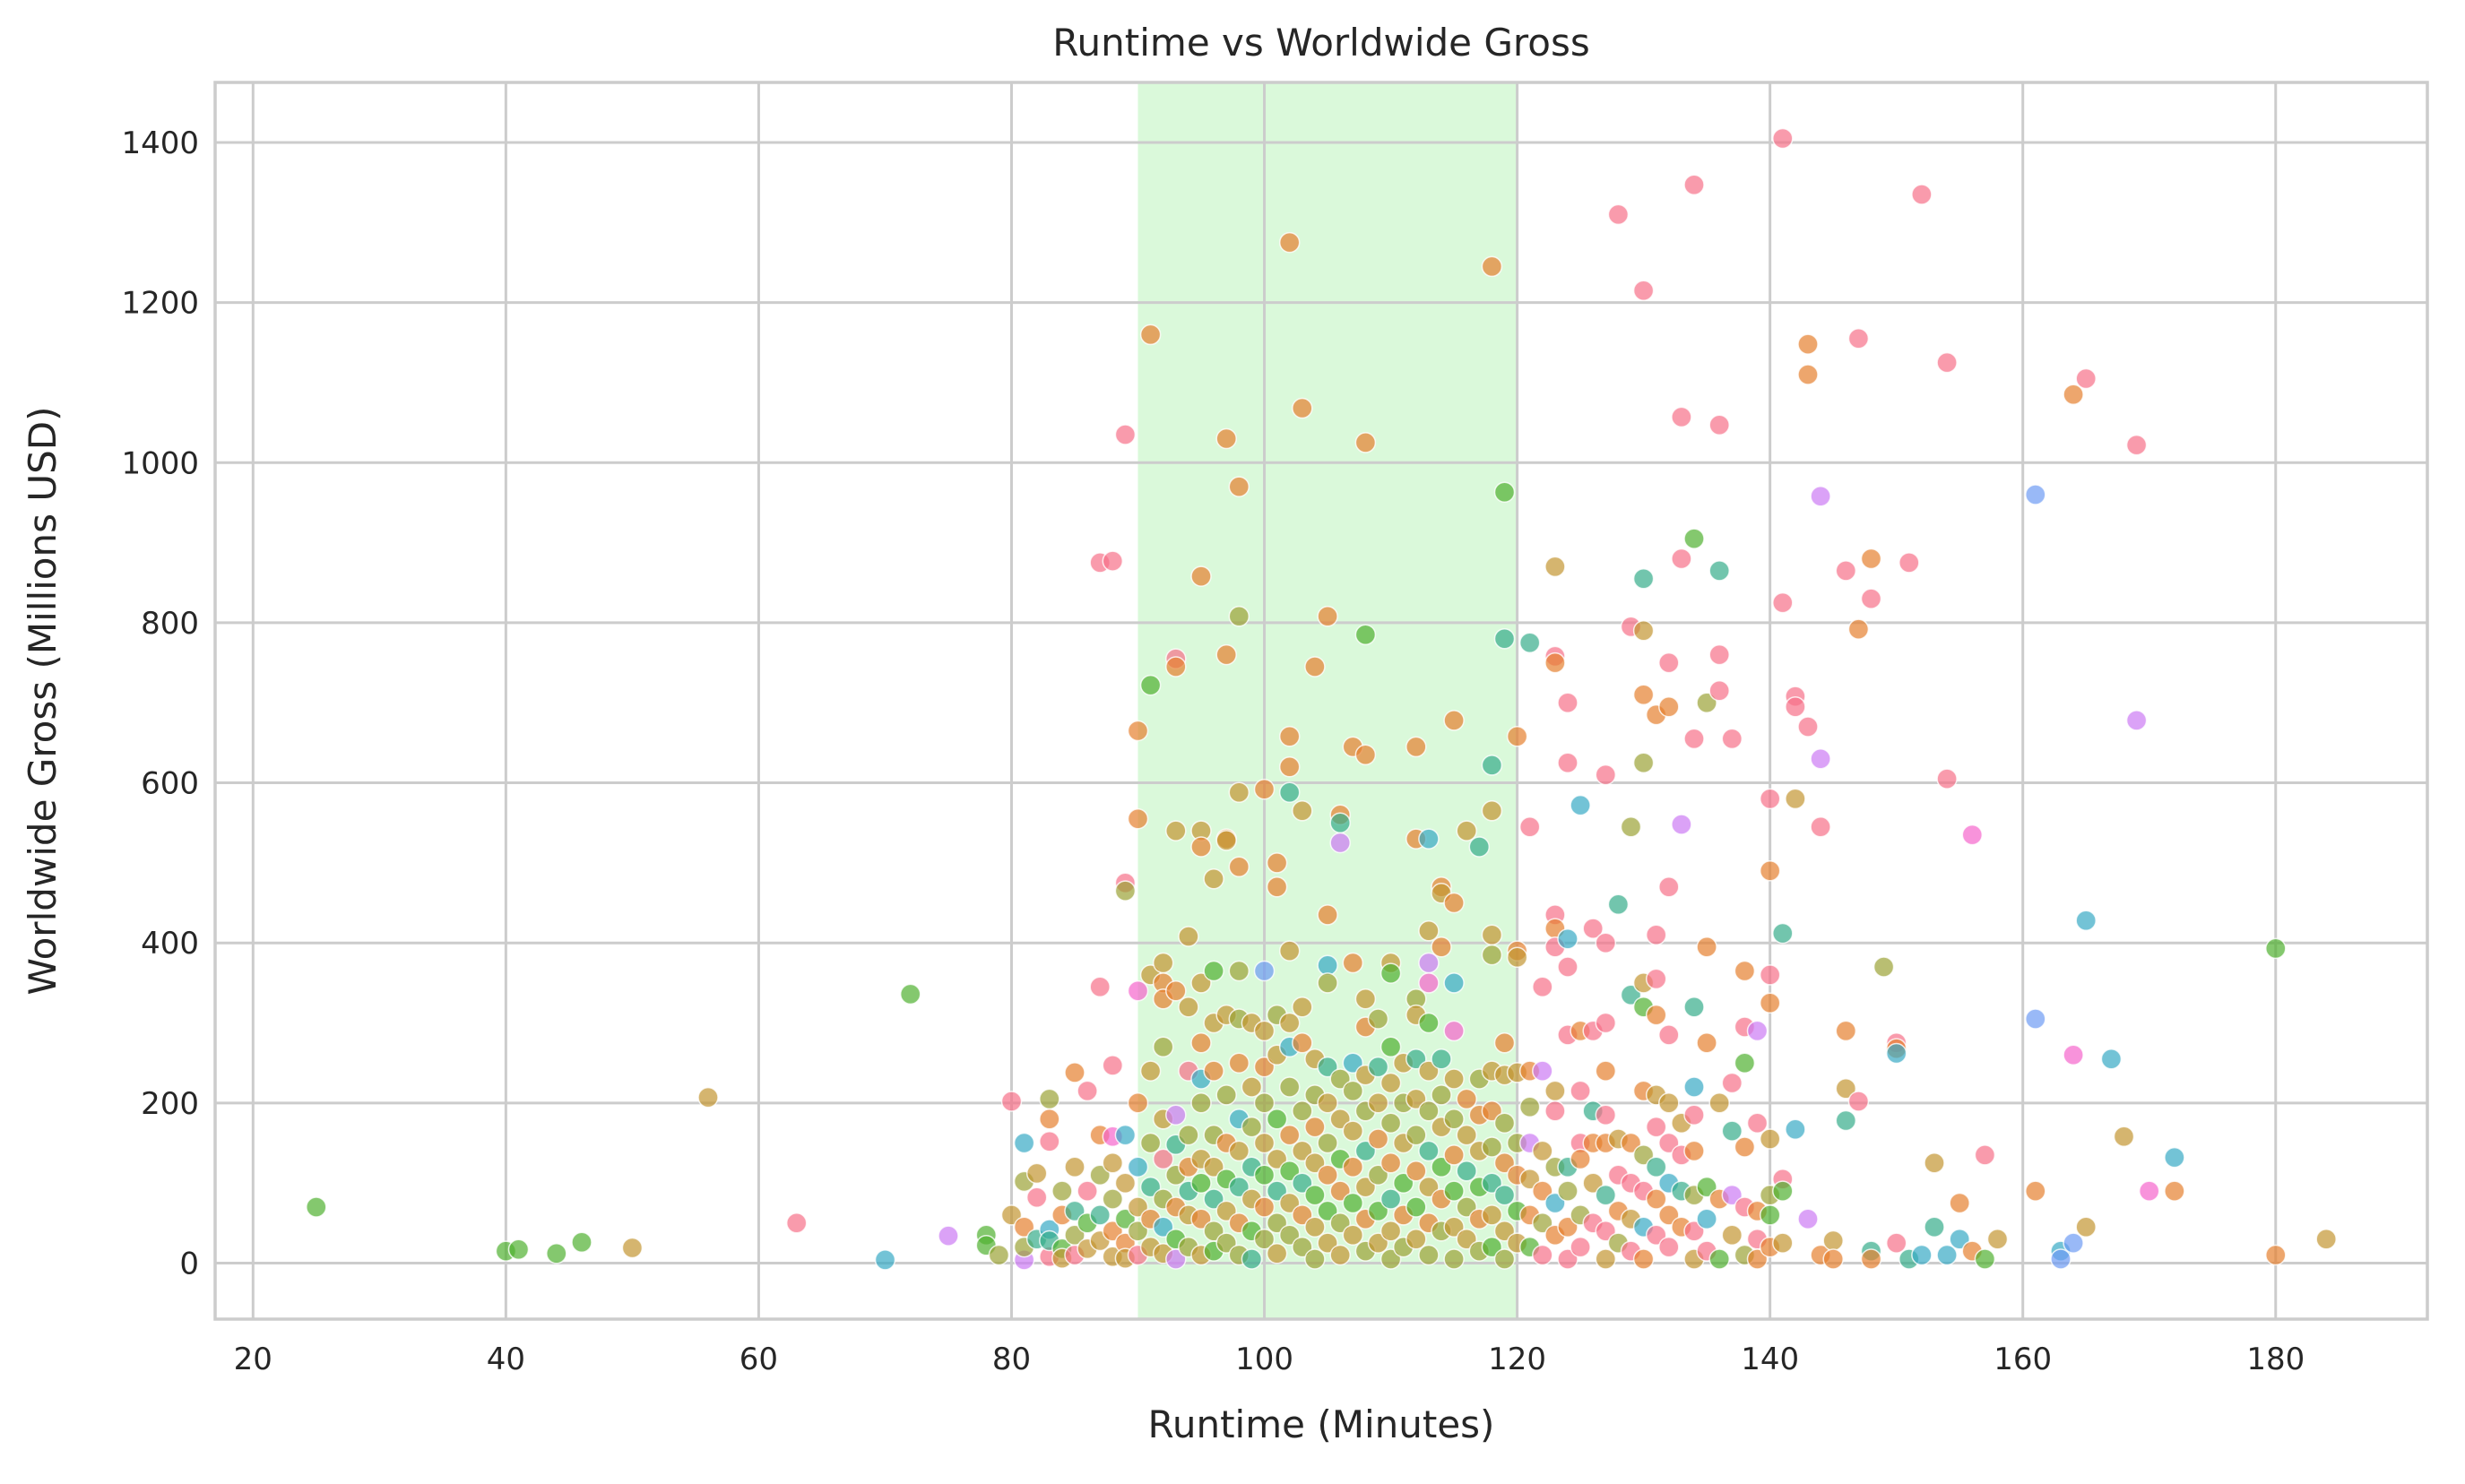 This screenshot has height=1484, width=2465. What do you see at coordinates (1517, 1359) in the screenshot?
I see `x-tick-label: 120` at bounding box center [1517, 1359].